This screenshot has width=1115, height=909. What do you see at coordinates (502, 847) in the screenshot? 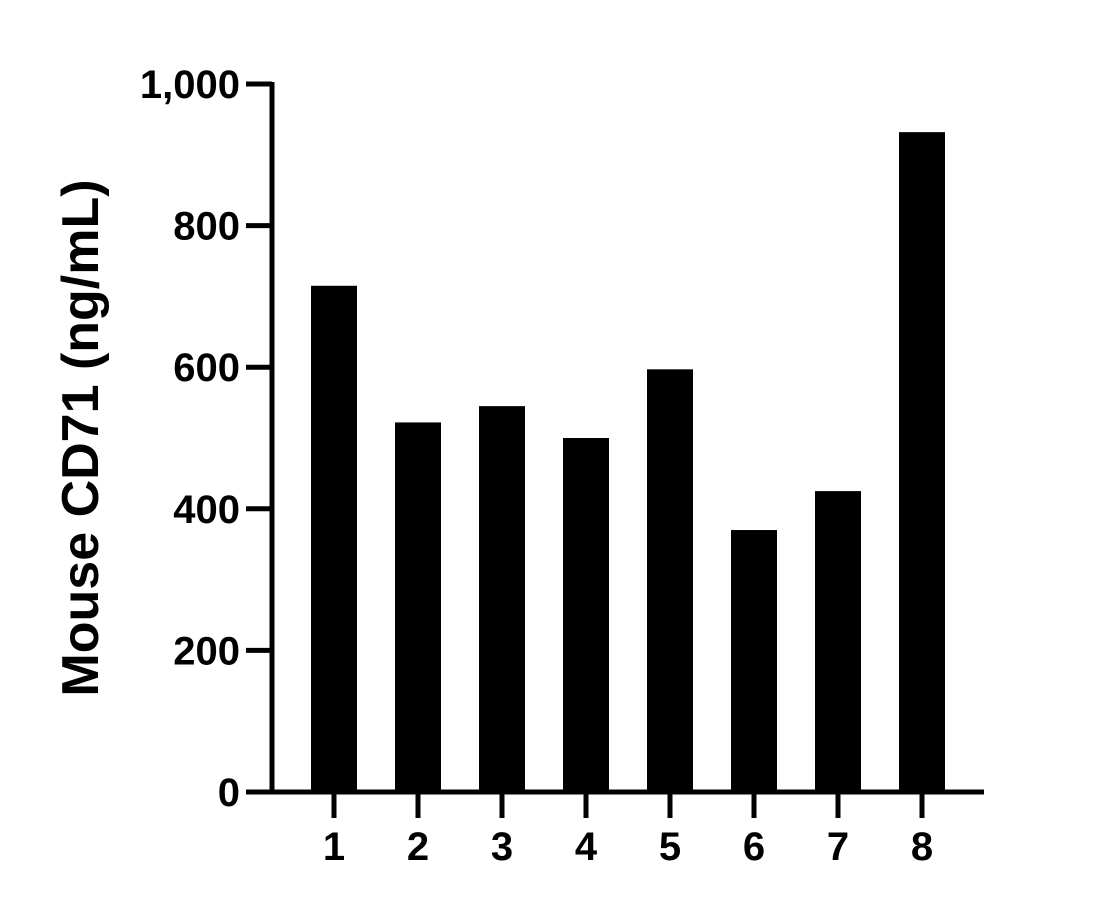
I see `x-tick-label: 3` at bounding box center [502, 847].